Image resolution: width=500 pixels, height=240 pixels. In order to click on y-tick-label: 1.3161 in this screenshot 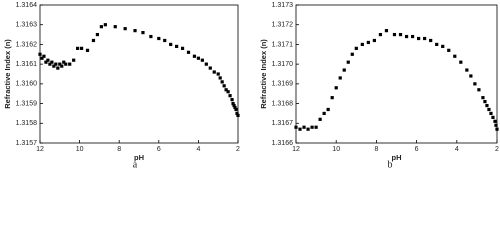, I will do `click(27, 64)`.